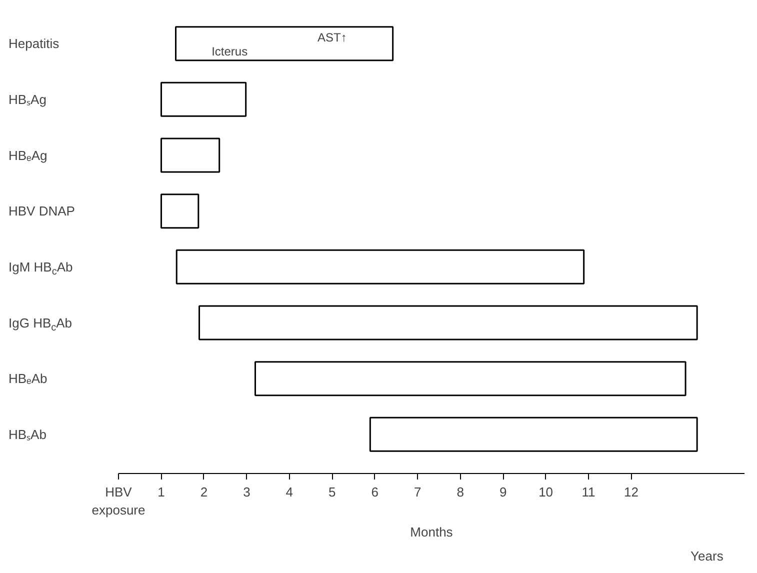 The image size is (757, 573). What do you see at coordinates (707, 556) in the screenshot?
I see `text: Years` at bounding box center [707, 556].